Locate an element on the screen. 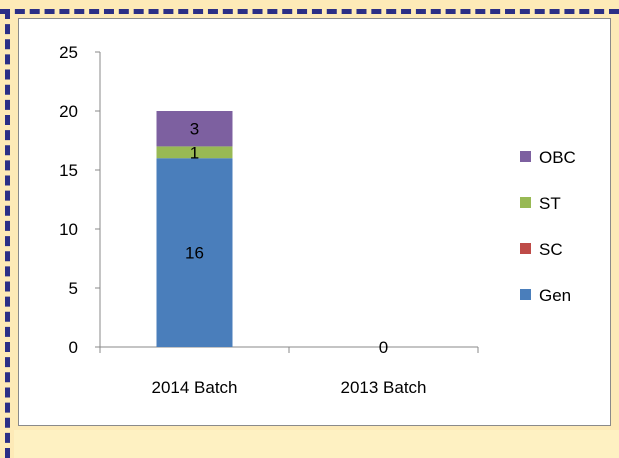 The image size is (619, 458). legend-swatch-gen is located at coordinates (525, 294).